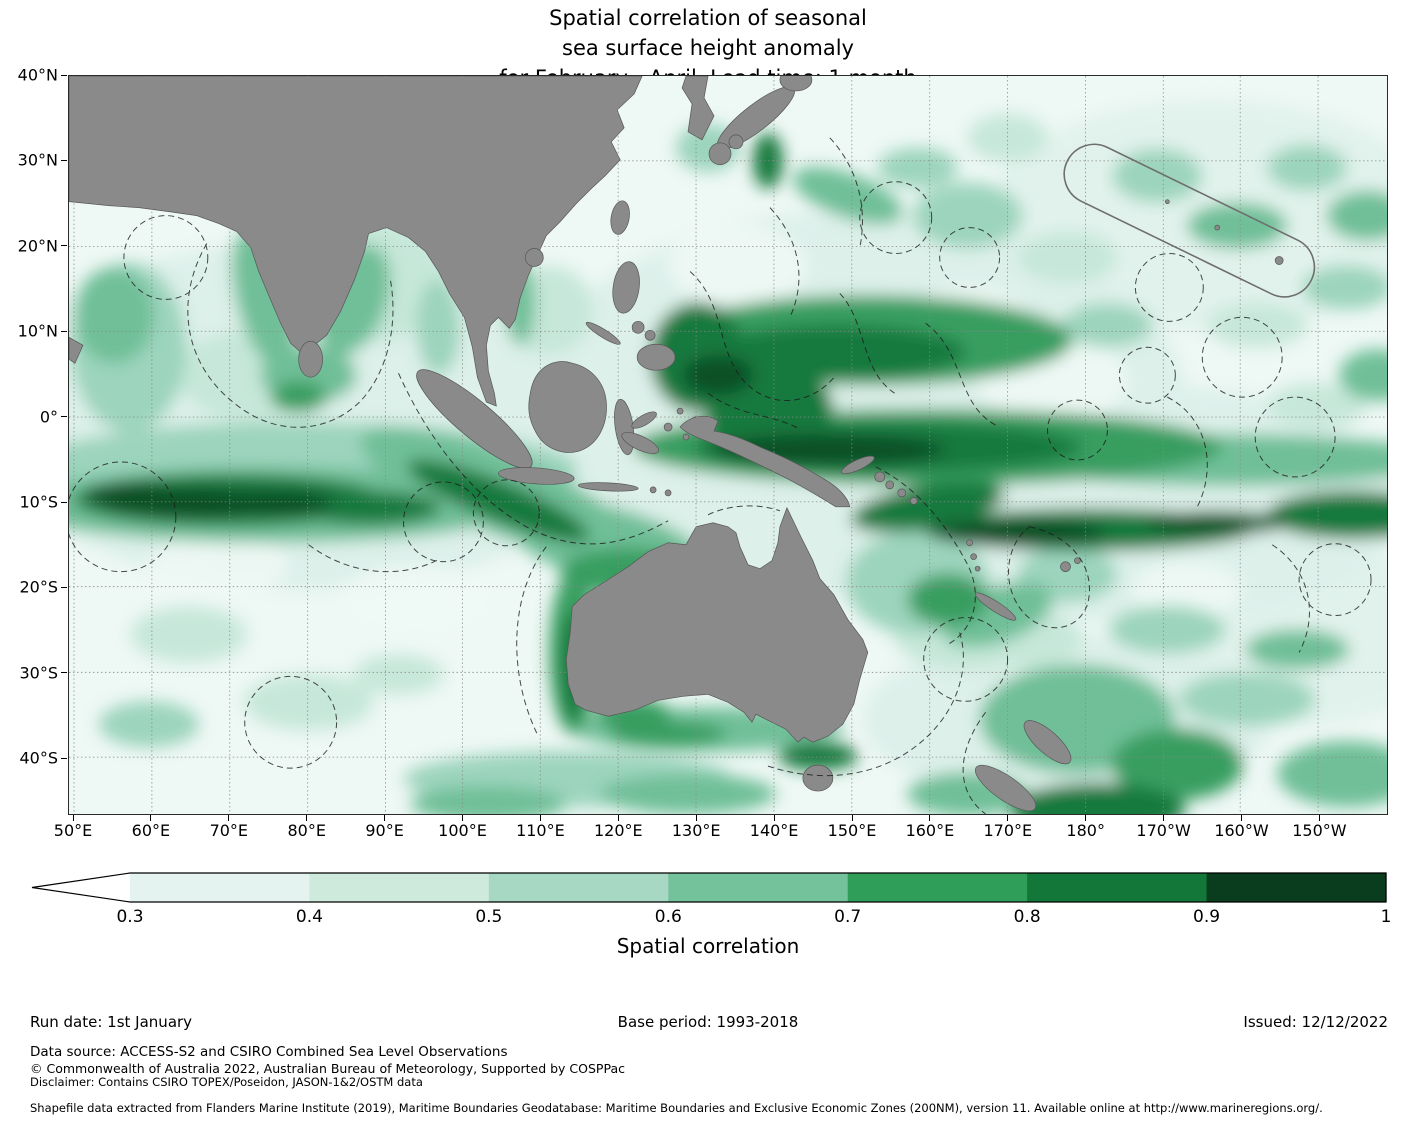 The height and width of the screenshot is (1125, 1416). Describe the element at coordinates (540, 830) in the screenshot. I see `x-tick-label: 110°E` at that location.